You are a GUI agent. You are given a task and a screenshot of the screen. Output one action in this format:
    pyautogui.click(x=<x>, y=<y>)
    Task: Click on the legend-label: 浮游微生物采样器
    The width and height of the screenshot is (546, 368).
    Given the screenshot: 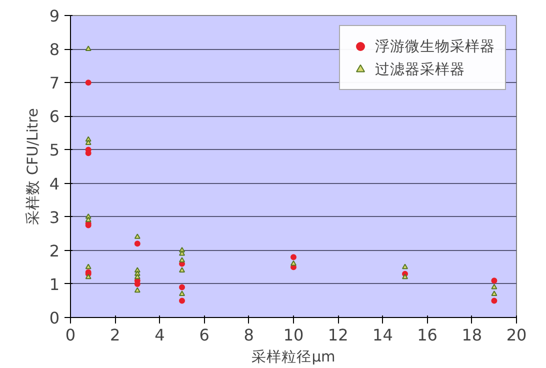 What is the action you would take?
    pyautogui.click(x=435, y=46)
    